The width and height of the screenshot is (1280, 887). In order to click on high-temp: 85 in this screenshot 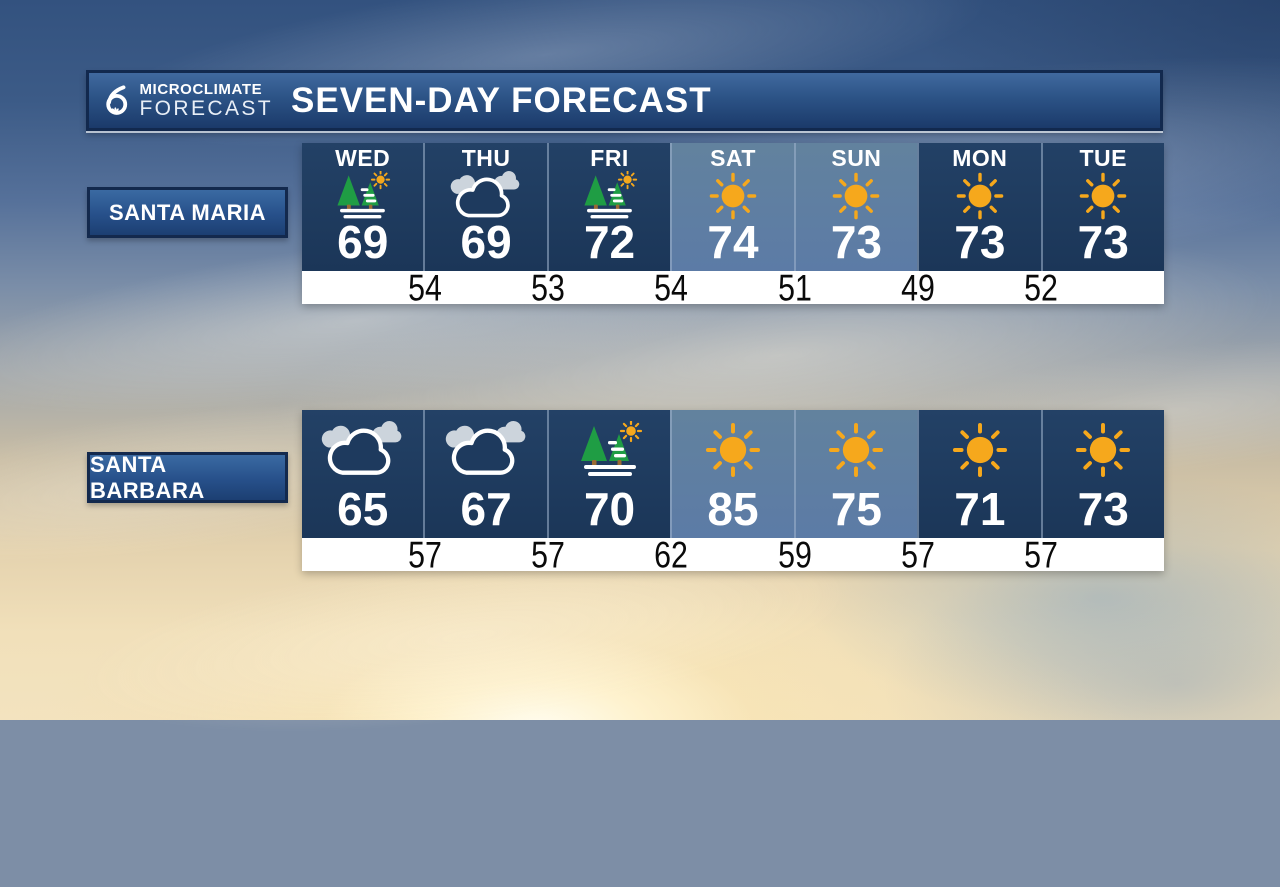, I will do `click(733, 509)`.